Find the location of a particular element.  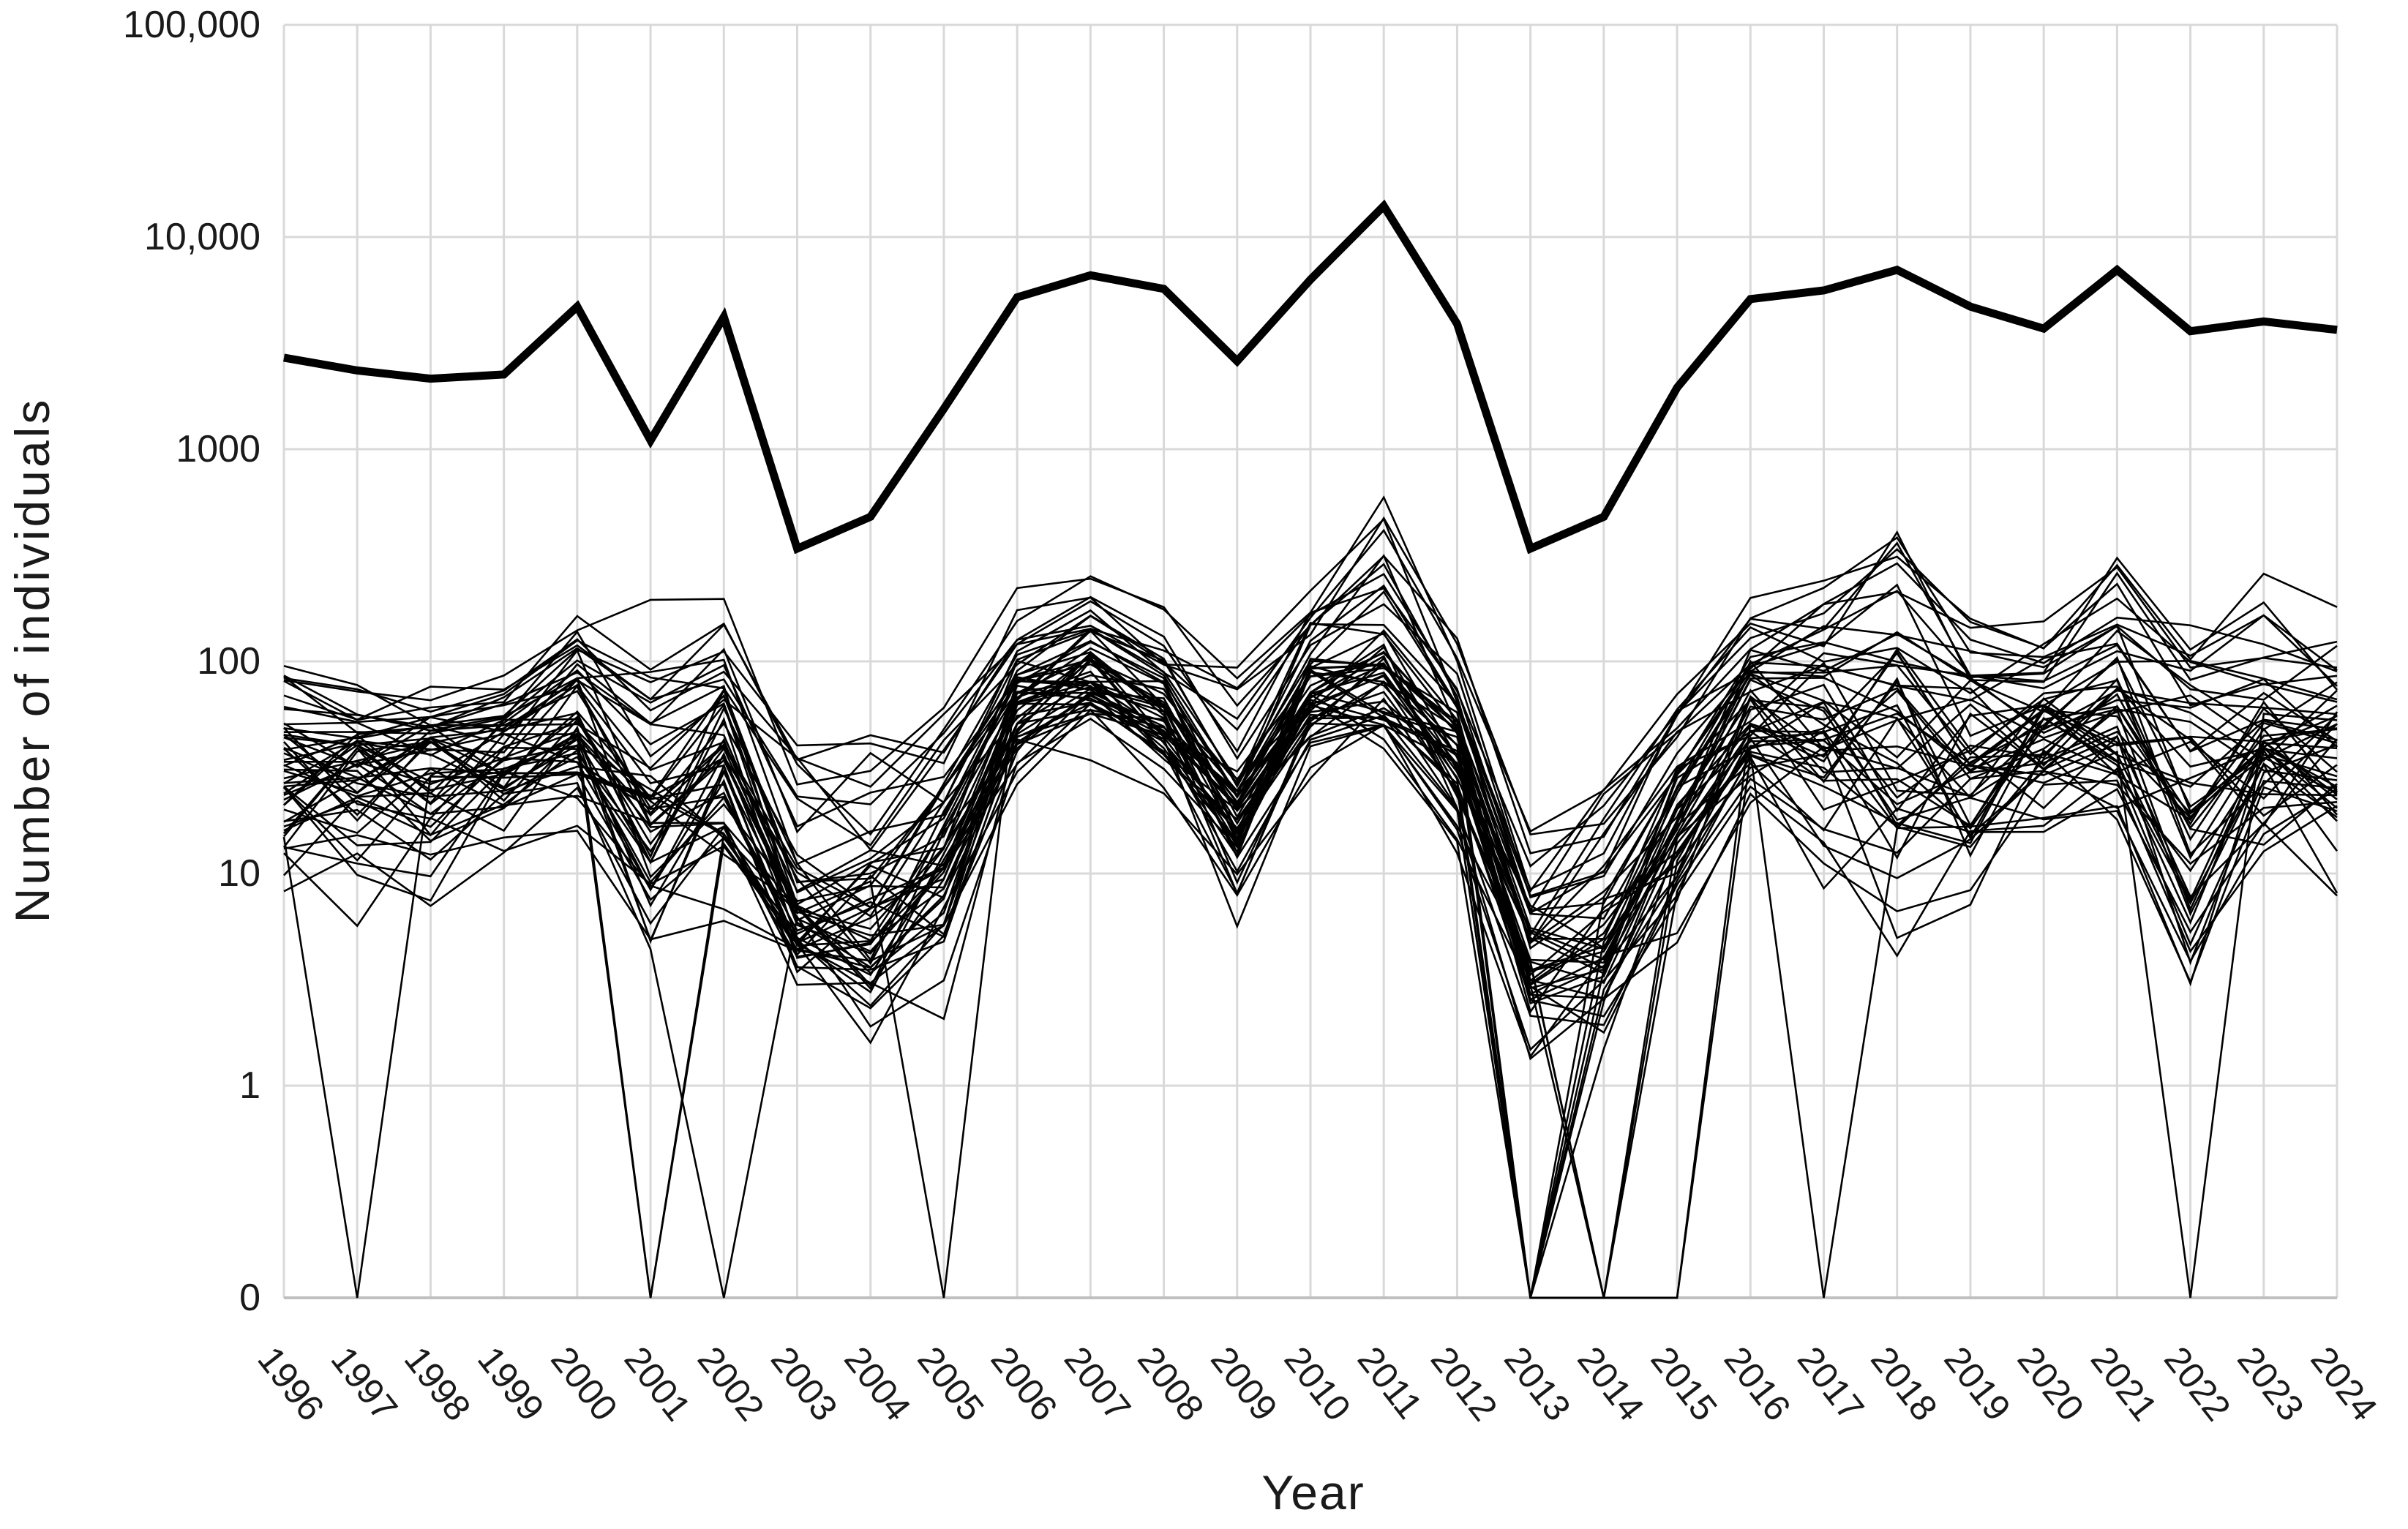

x-tick-label: 2004 is located at coordinates (877, 1383).